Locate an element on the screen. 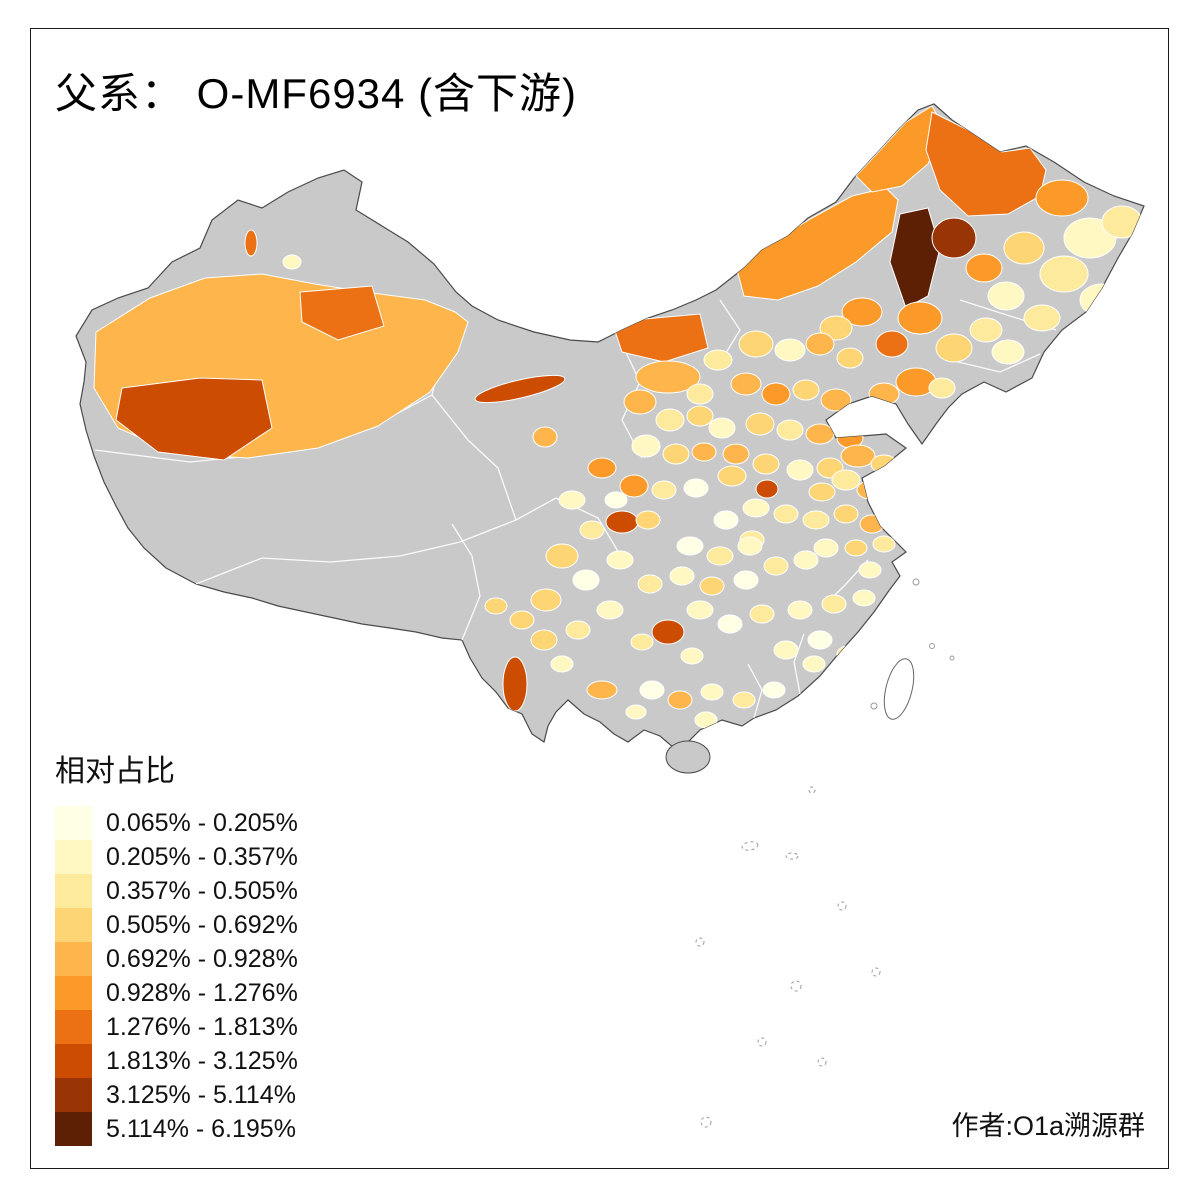 The width and height of the screenshot is (1200, 1200). legend-label: 0.505% - 0.692% is located at coordinates (202, 924).